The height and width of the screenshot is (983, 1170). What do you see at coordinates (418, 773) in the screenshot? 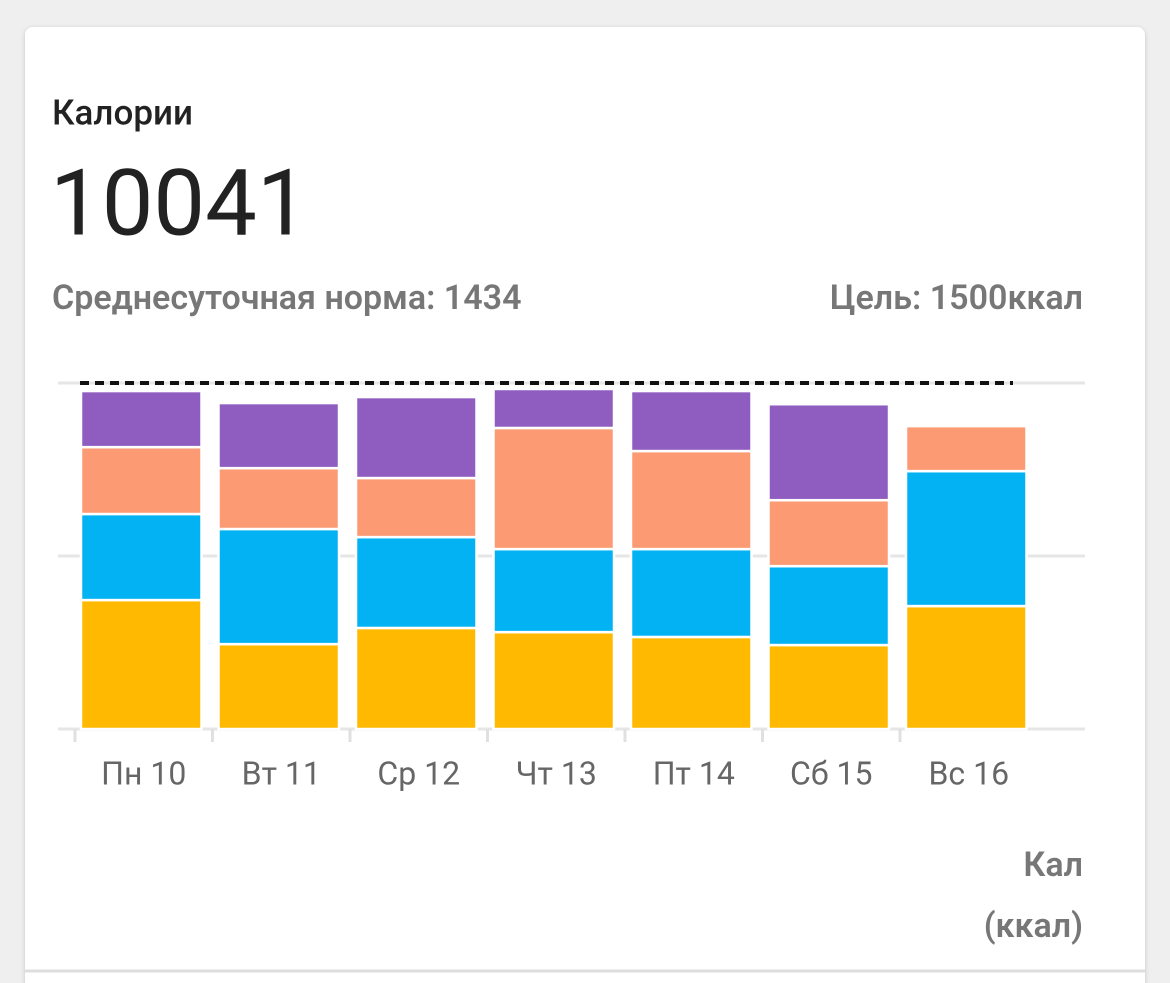
I see `x-tick-label: Ср 12` at bounding box center [418, 773].